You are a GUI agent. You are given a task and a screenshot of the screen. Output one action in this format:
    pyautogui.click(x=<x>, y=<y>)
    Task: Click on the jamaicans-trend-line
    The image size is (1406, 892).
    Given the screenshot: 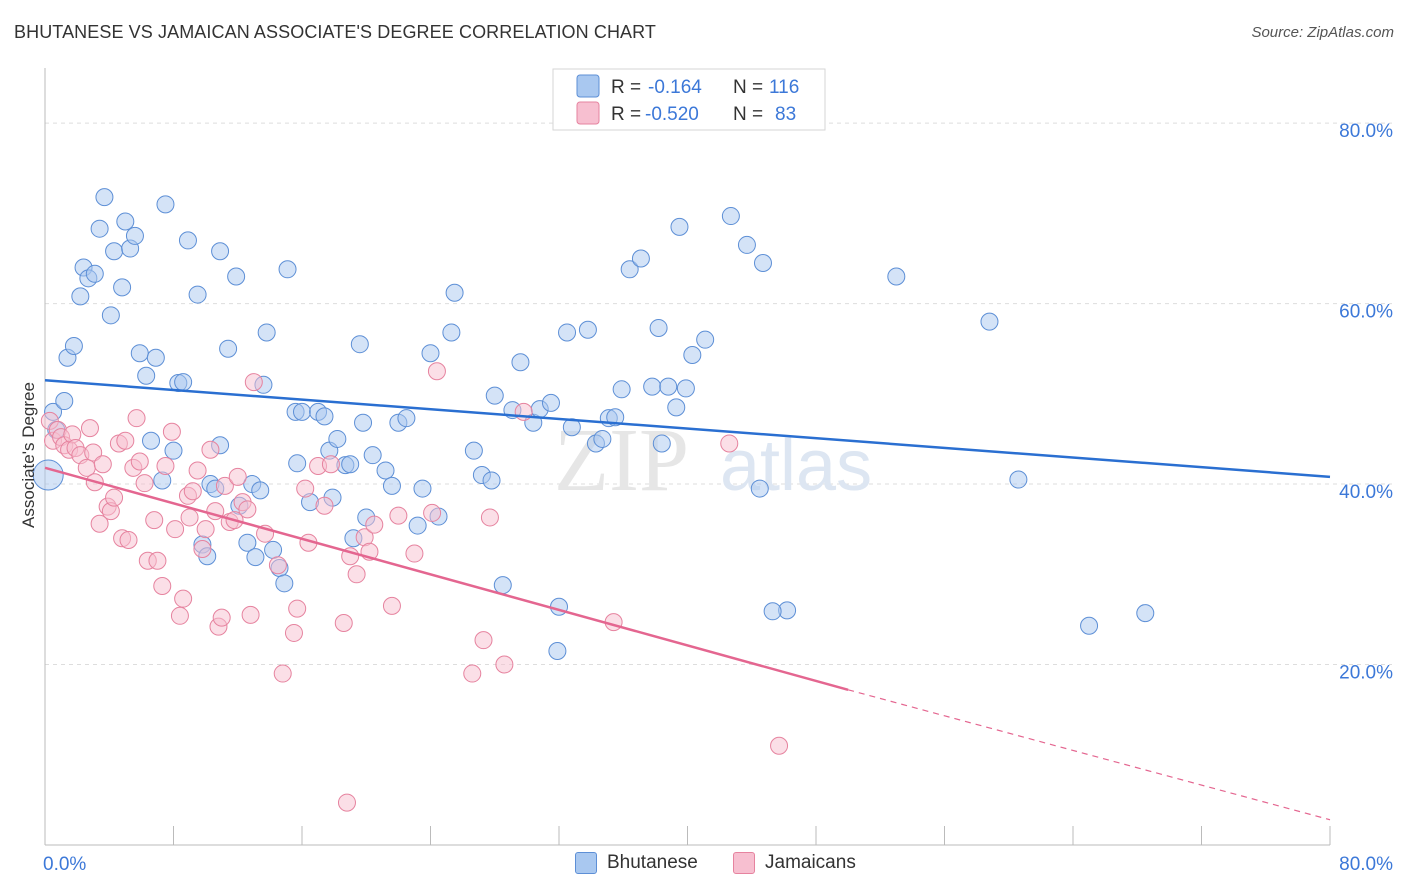 What is the action you would take?
    pyautogui.click(x=446, y=579)
    